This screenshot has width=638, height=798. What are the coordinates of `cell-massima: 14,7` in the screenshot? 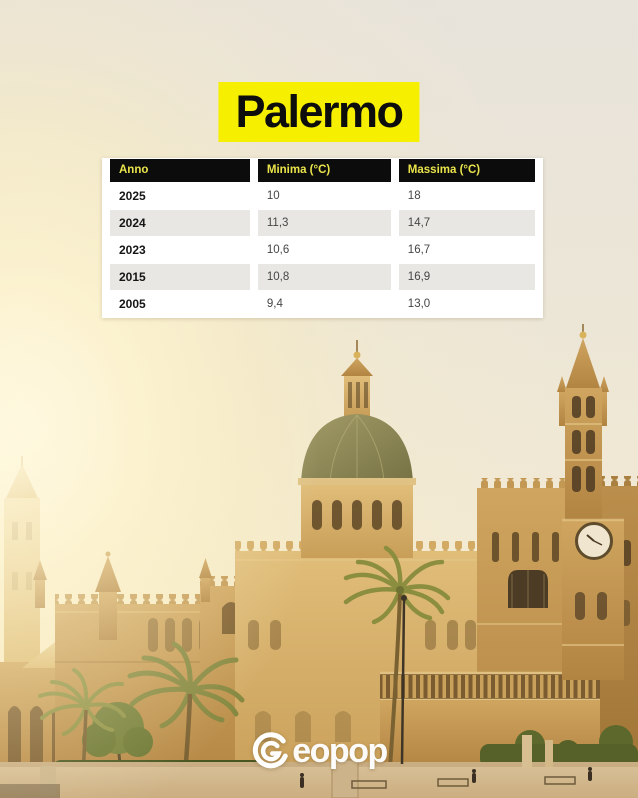 It's located at (466, 223).